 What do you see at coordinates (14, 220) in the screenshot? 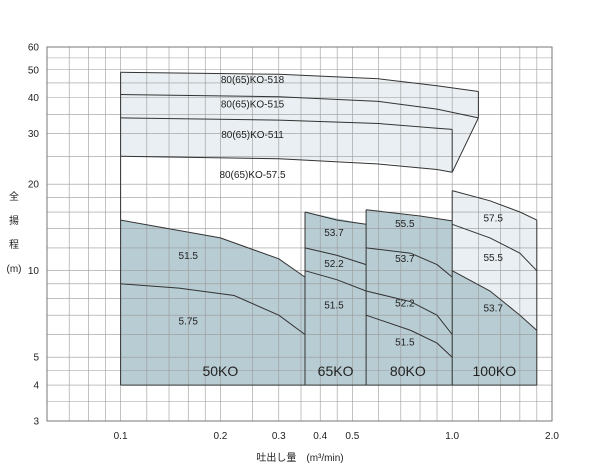
I see `y-axis-label-char: 揚` at bounding box center [14, 220].